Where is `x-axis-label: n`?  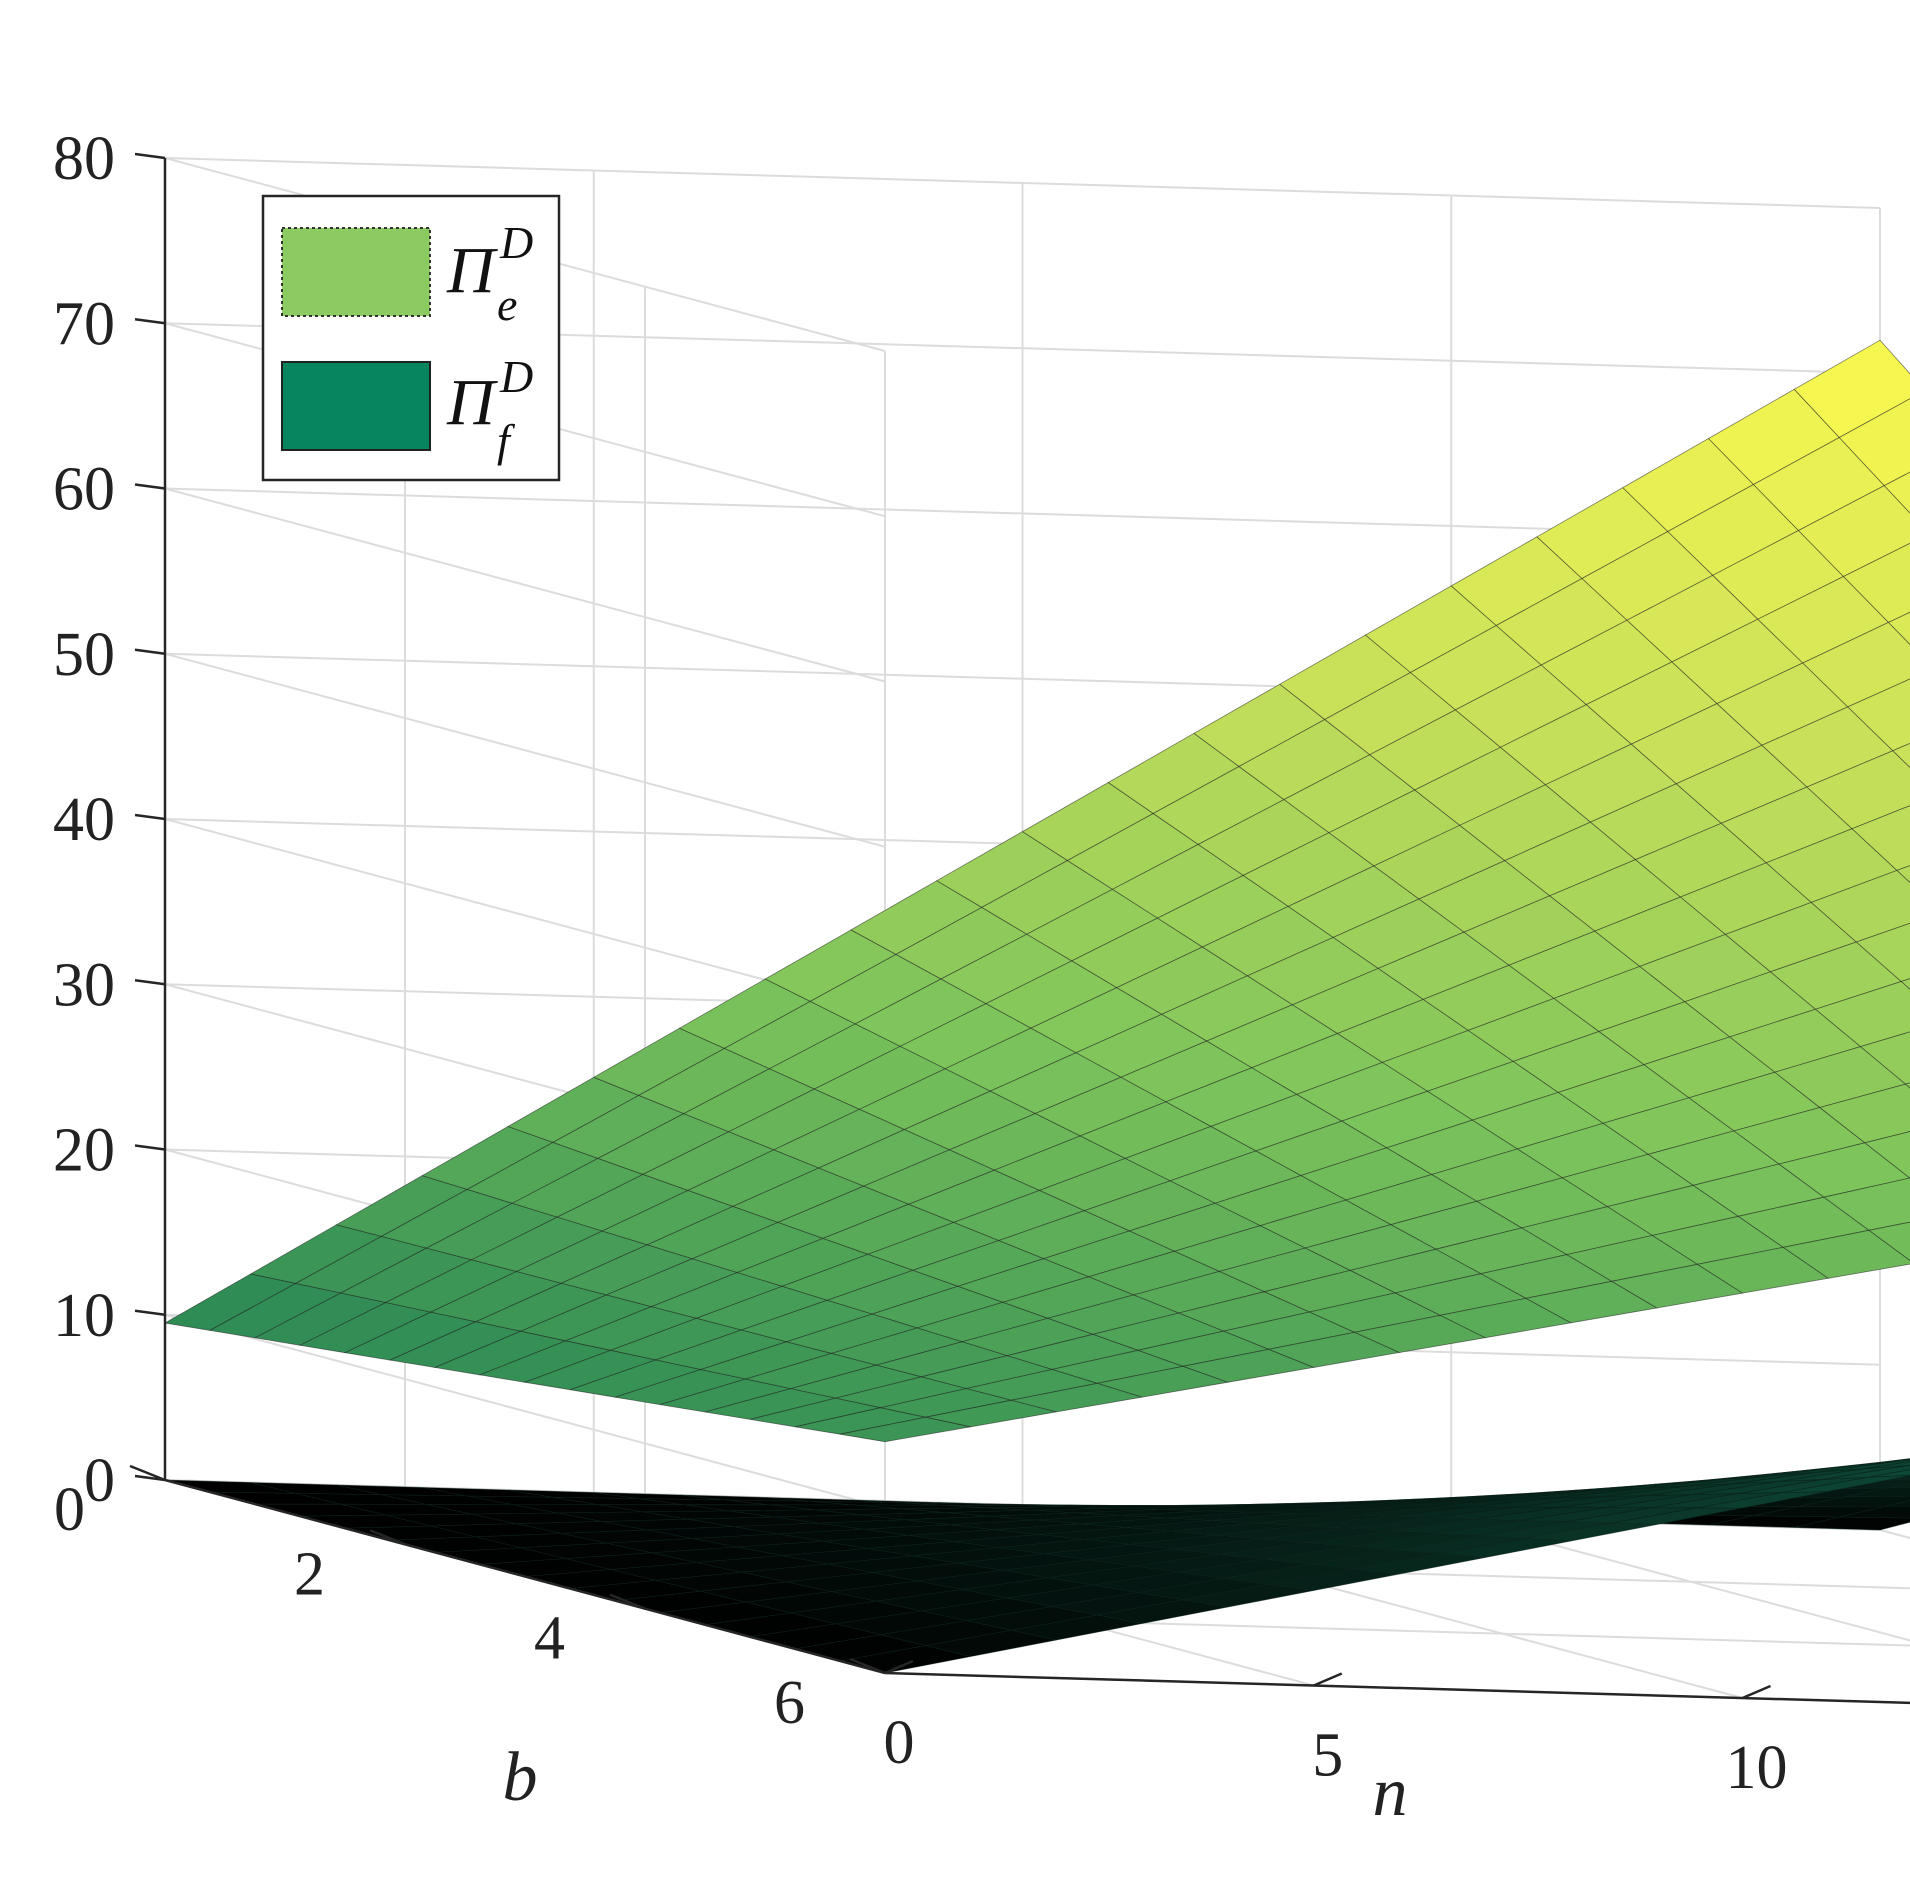 x-axis-label: n is located at coordinates (1390, 1792).